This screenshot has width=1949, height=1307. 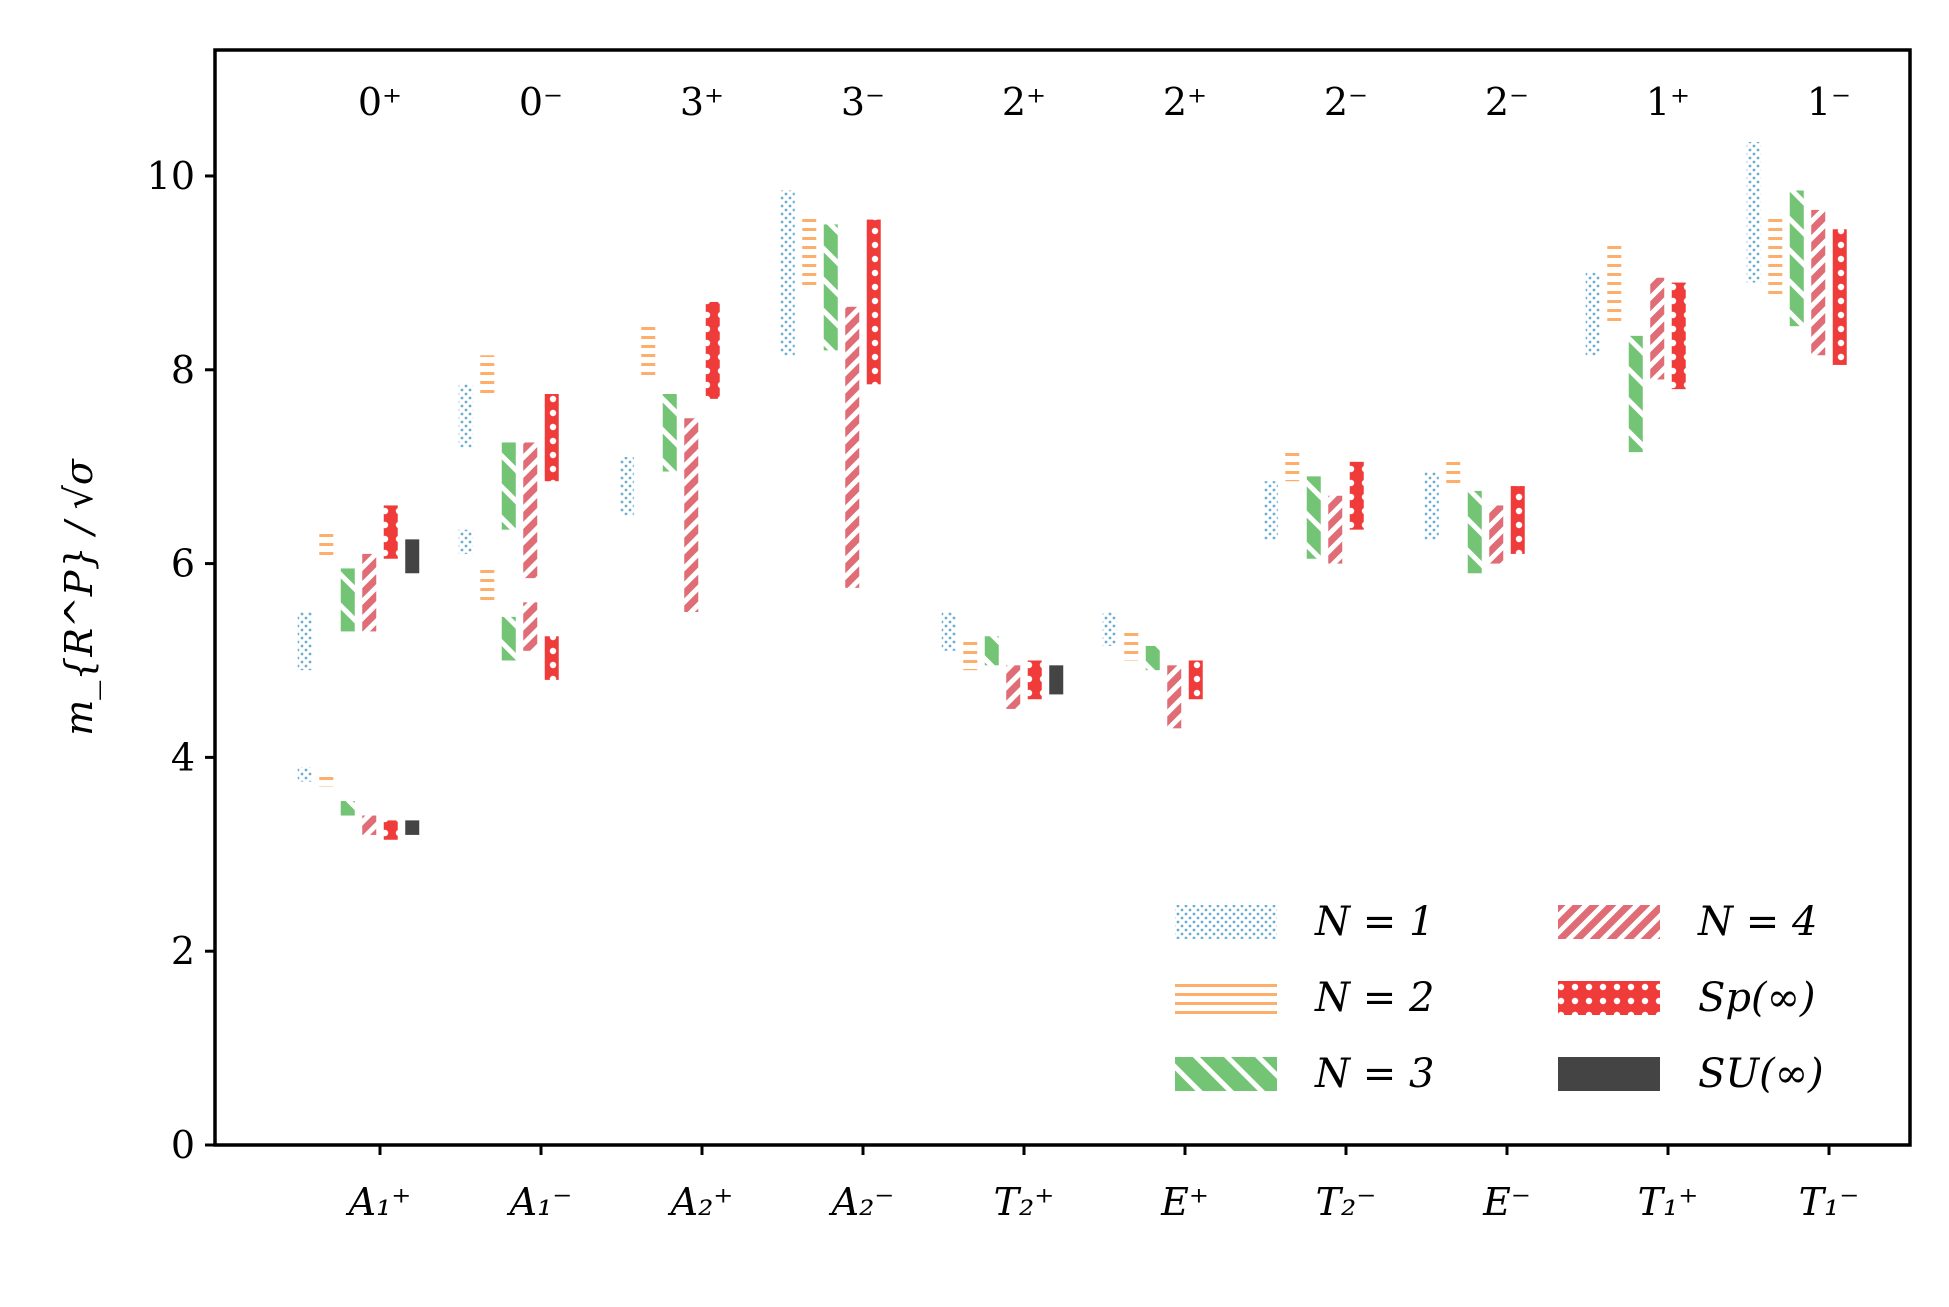 What do you see at coordinates (183, 564) in the screenshot?
I see `y-tick-label: 6` at bounding box center [183, 564].